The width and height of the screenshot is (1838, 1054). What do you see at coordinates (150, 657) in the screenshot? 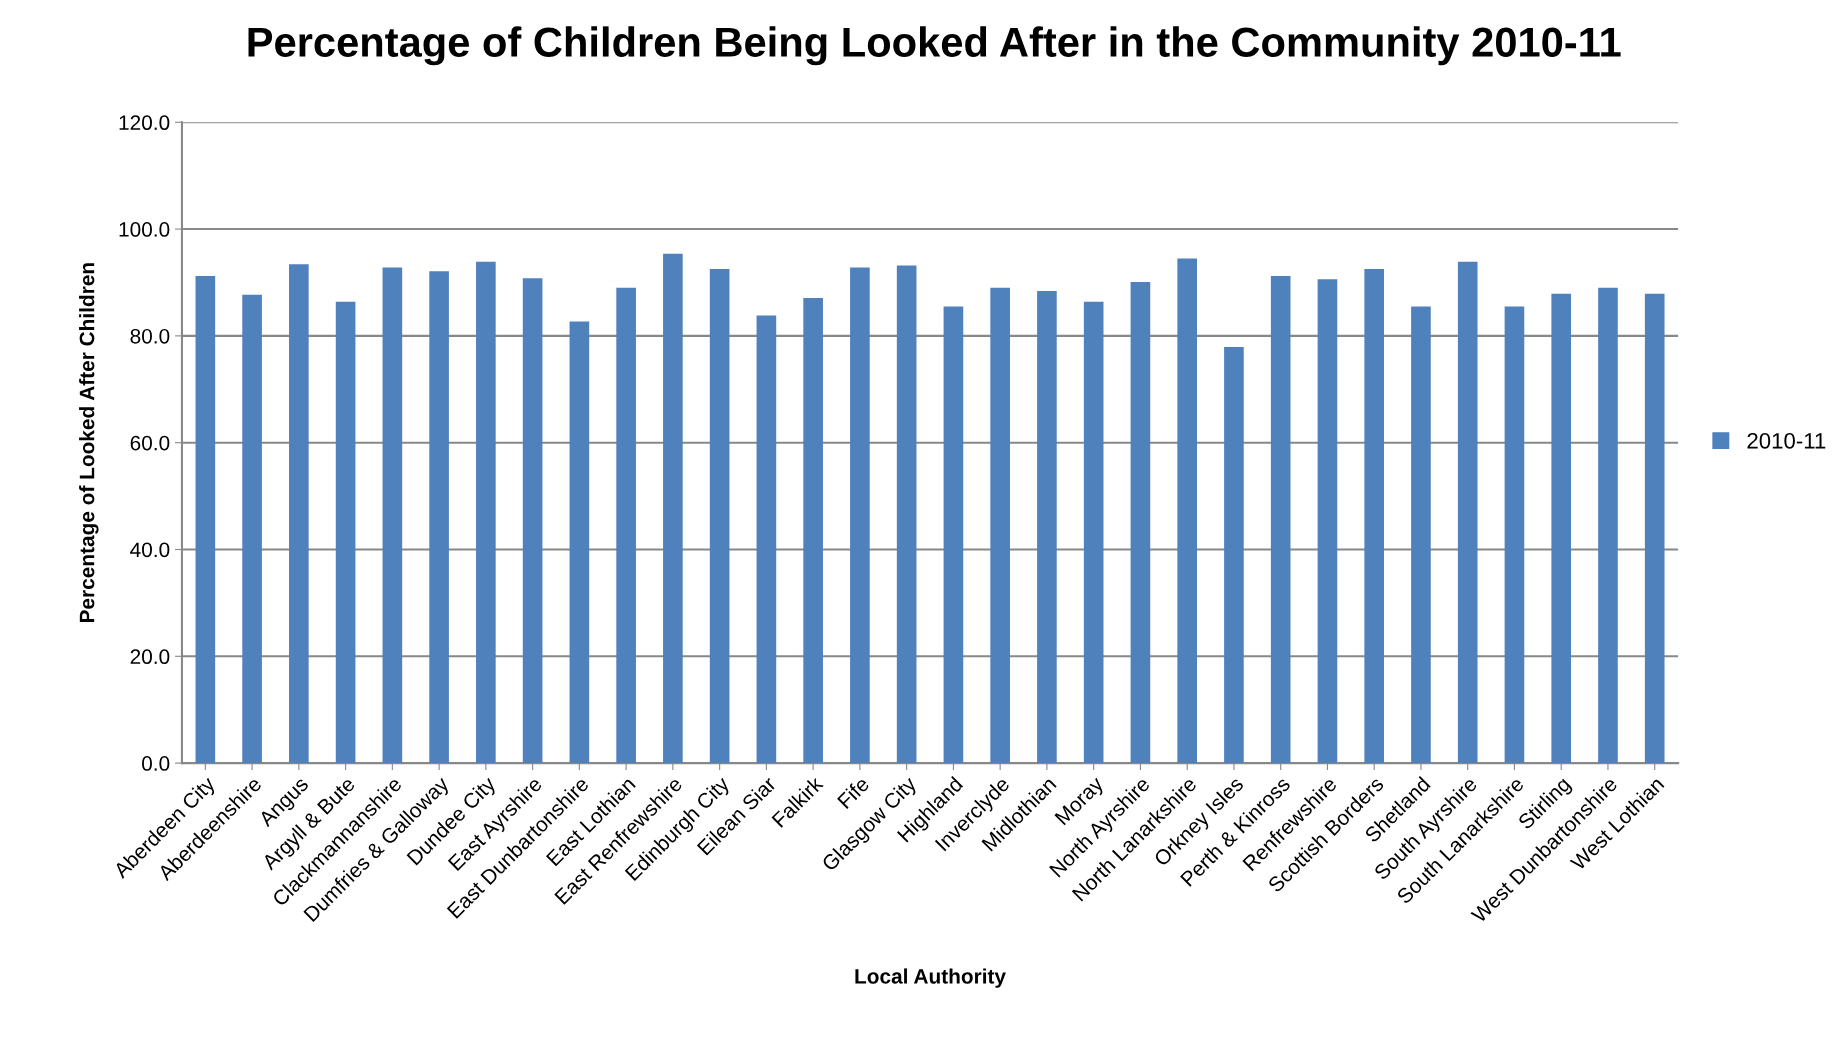
I see `y-tick-label: 20.0` at bounding box center [150, 657].